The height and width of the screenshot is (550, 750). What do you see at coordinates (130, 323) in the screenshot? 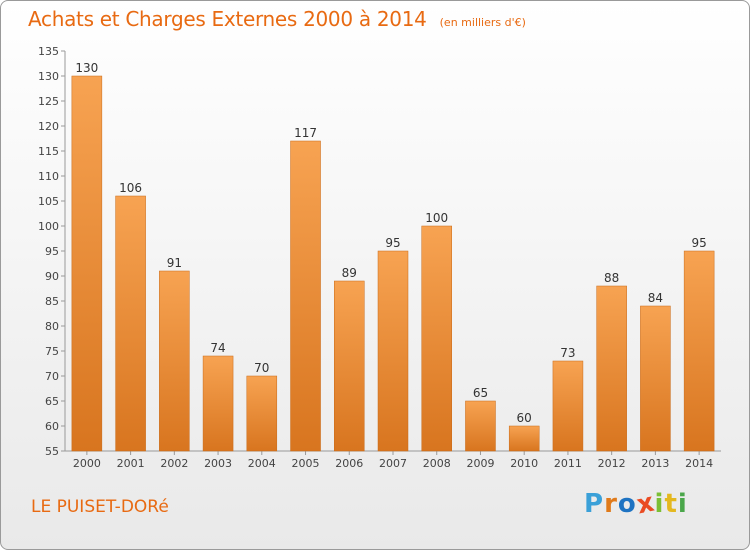
I see `bar-2001` at bounding box center [130, 323].